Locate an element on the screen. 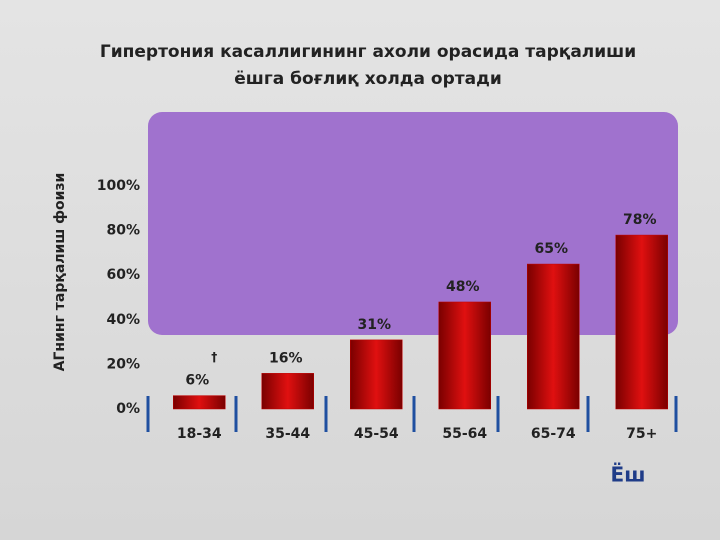 The height and width of the screenshot is (540, 720). value-label: 16% is located at coordinates (286, 358).